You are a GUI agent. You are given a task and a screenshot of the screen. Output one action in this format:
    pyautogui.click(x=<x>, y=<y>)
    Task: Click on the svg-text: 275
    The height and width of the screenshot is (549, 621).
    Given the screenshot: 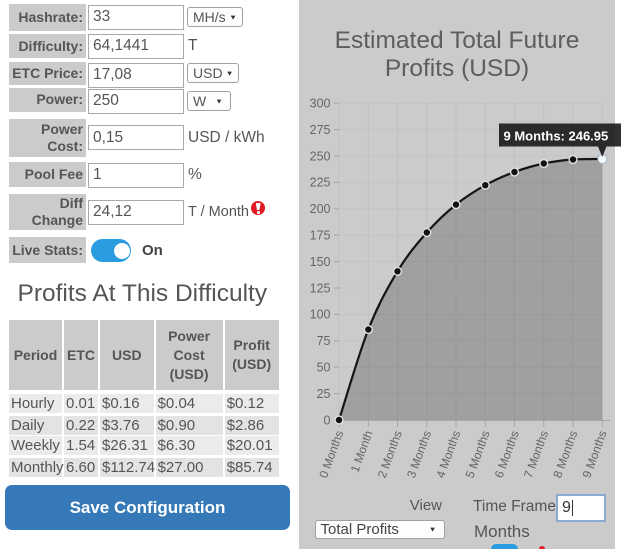 What is the action you would take?
    pyautogui.click(x=320, y=130)
    